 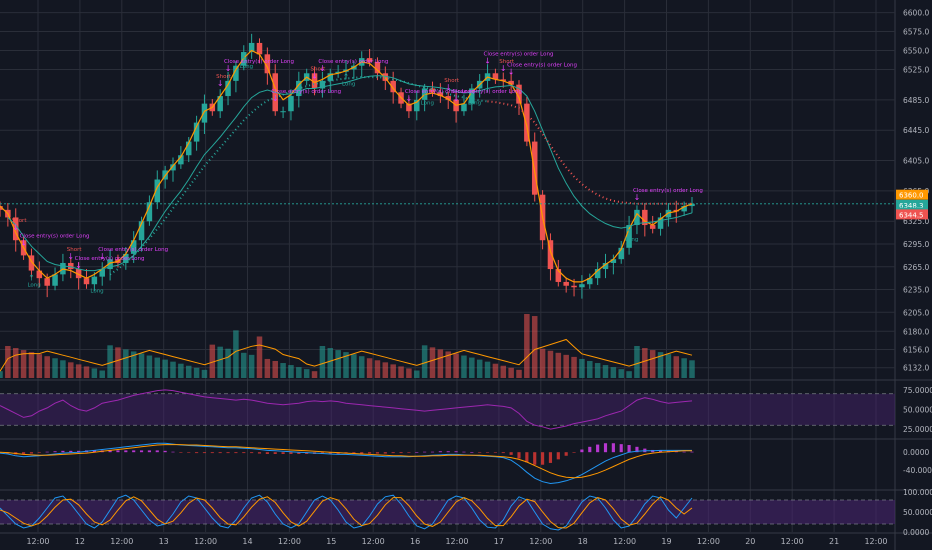 What do you see at coordinates (917, 429) in the screenshot?
I see `rsi-tick-label: 25.0000` at bounding box center [917, 429].